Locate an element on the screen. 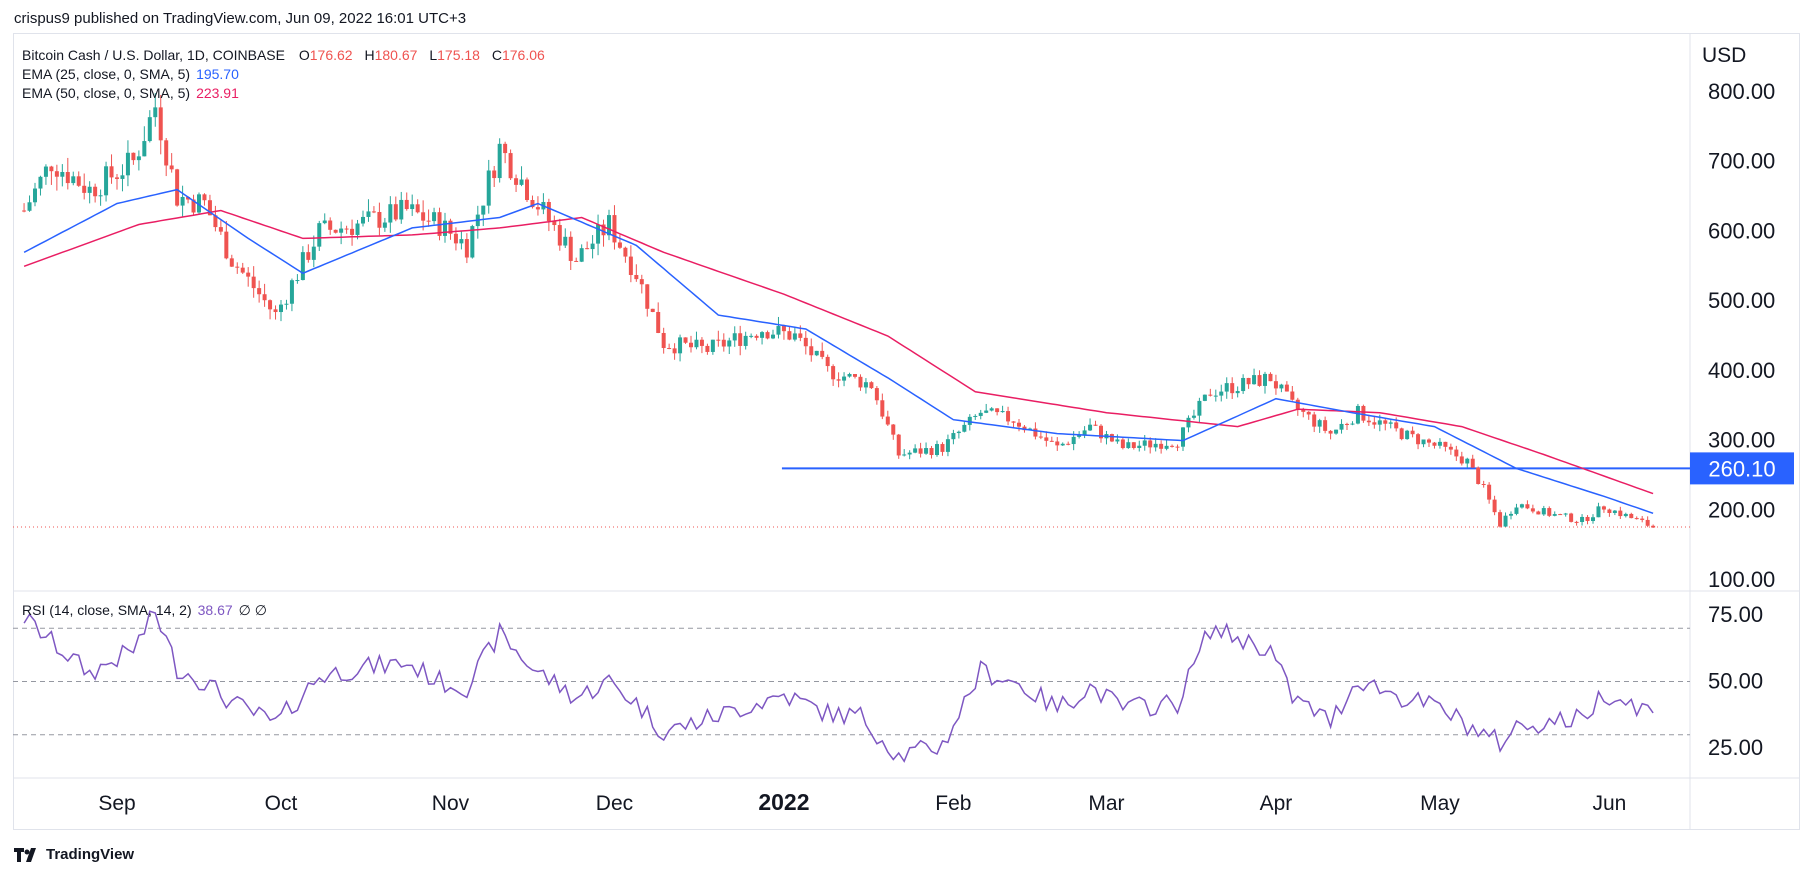  rsi-value: 38.67 is located at coordinates (215, 610).